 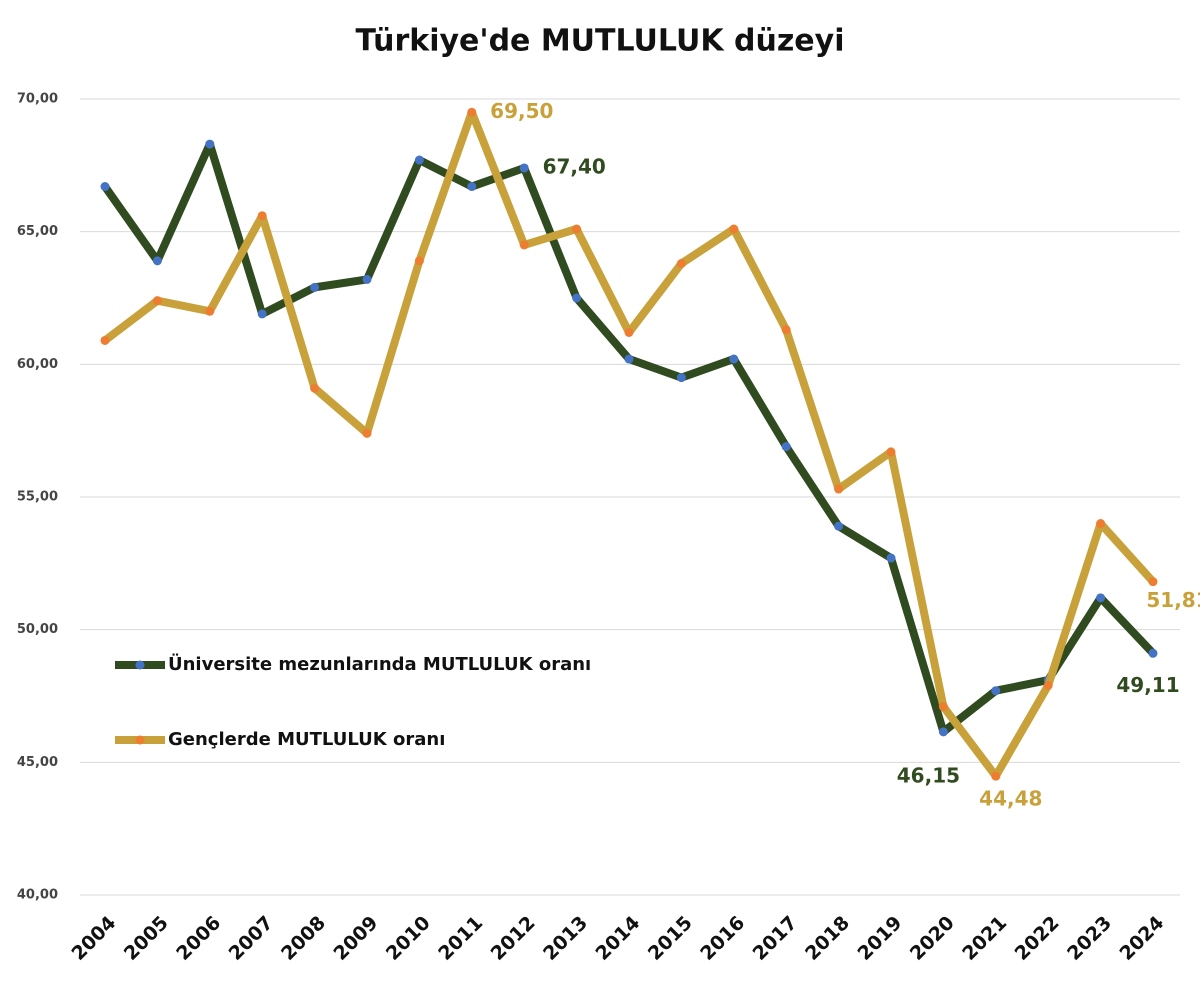 I want to click on y-tick-label: 45,00, so click(x=37, y=762).